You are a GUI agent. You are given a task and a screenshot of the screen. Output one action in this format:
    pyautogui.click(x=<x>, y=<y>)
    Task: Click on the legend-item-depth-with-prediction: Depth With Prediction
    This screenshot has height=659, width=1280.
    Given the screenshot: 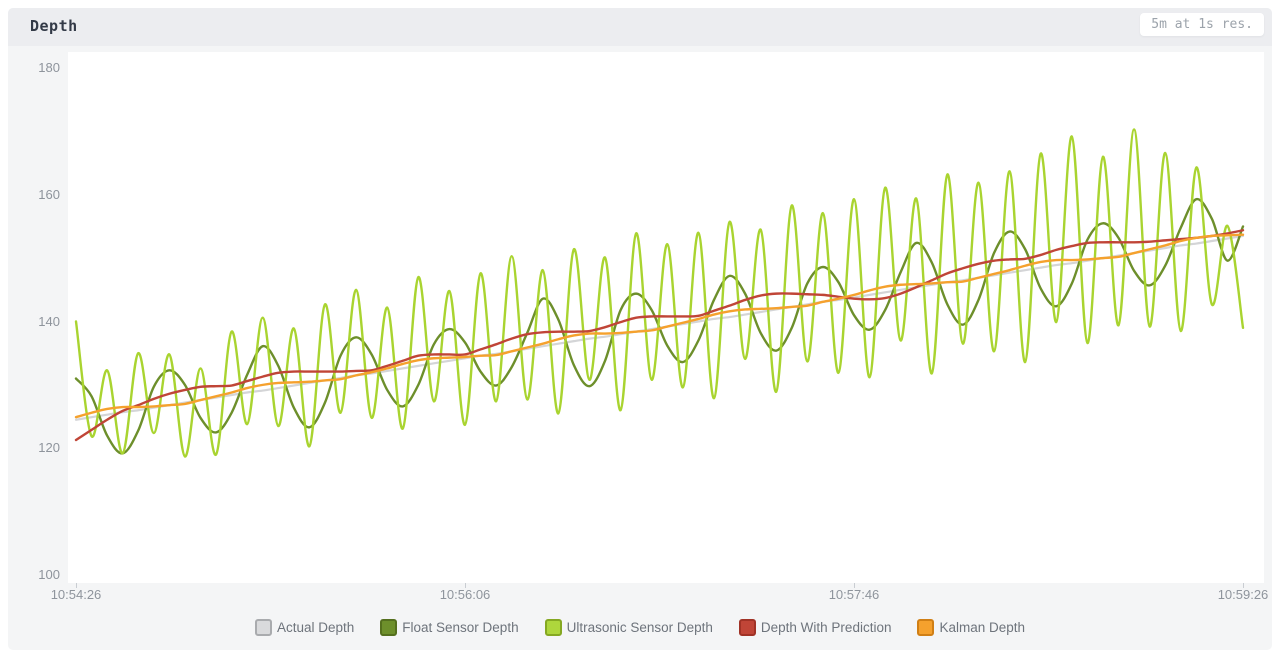 What is the action you would take?
    pyautogui.click(x=815, y=627)
    